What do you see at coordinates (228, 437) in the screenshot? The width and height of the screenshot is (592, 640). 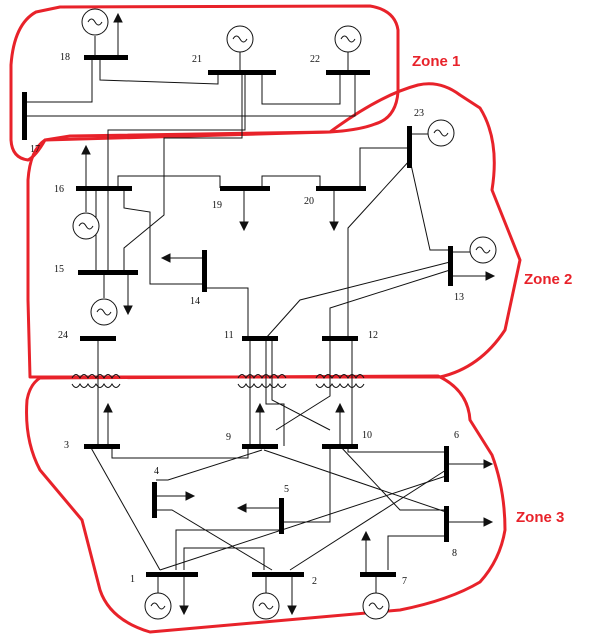 I see `bus-label-9: 9` at bounding box center [228, 437].